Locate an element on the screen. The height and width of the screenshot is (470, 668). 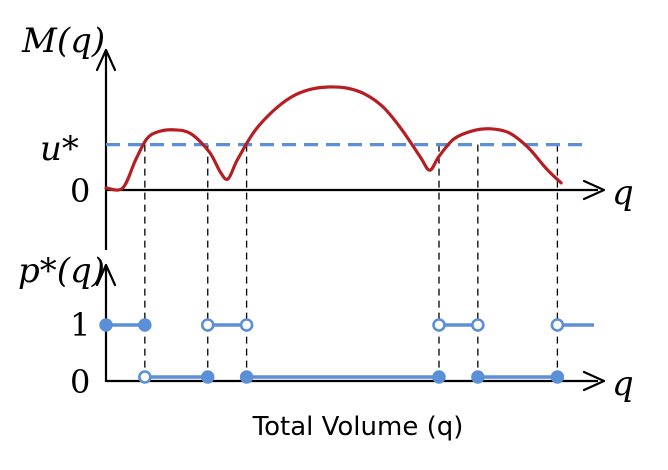
step-dot-0-start is located at coordinates (106, 325).